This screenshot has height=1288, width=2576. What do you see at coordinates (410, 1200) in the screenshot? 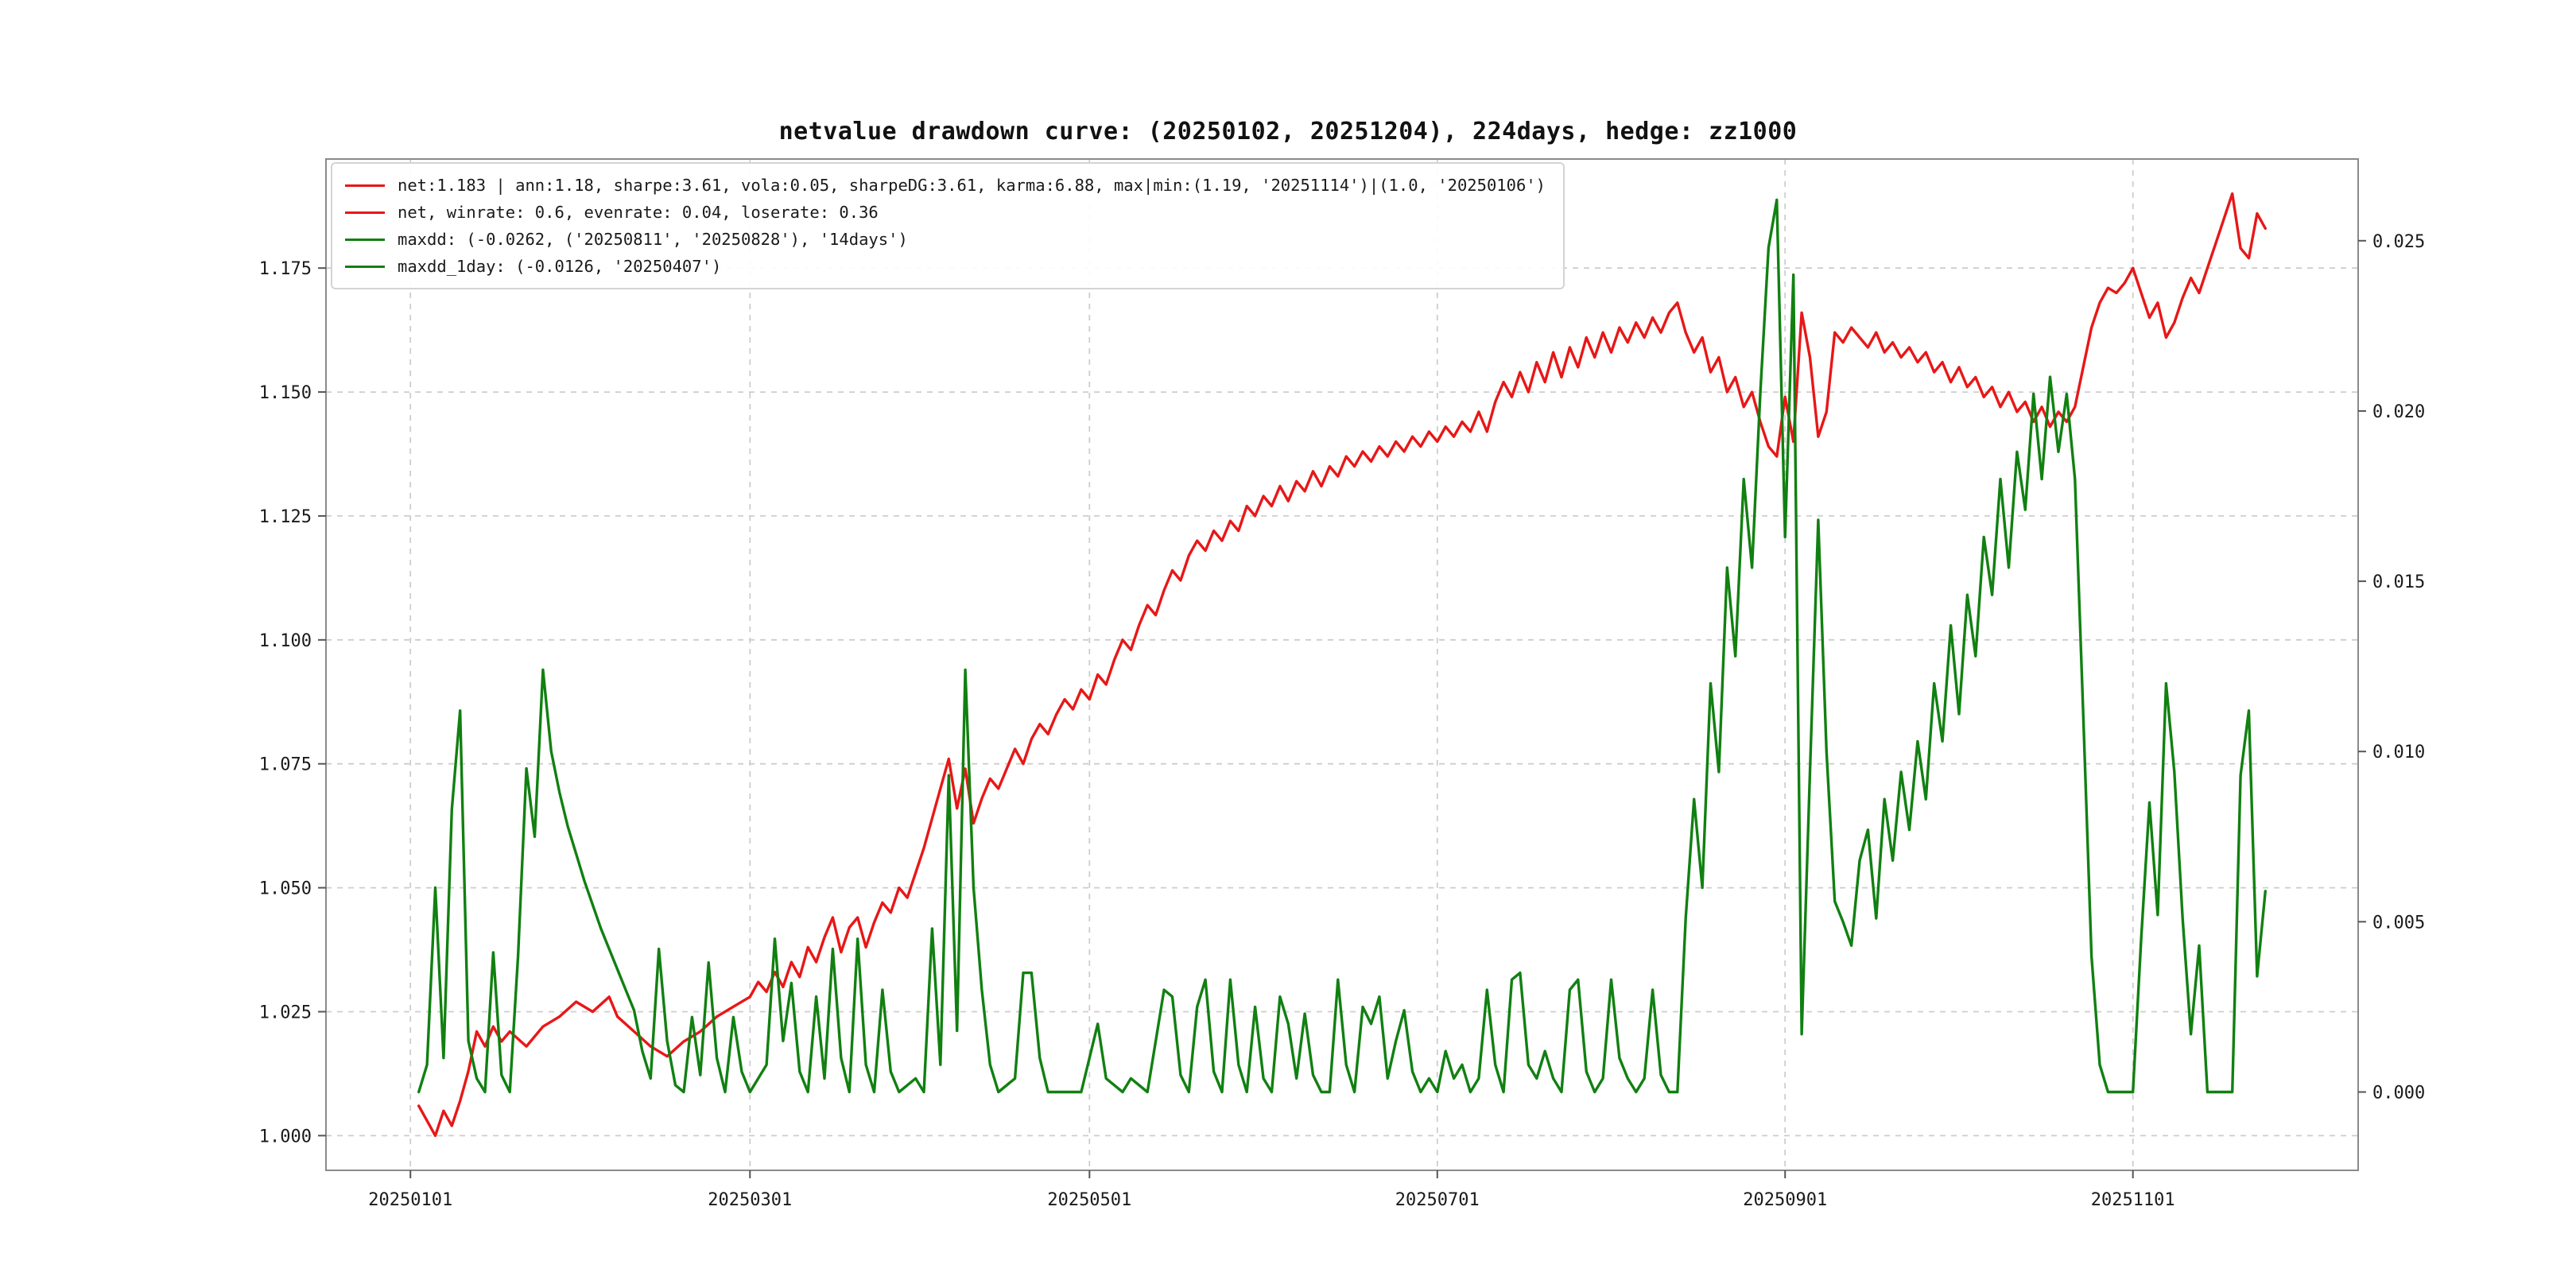
I see `x-tick-label: 20250101` at bounding box center [410, 1200].